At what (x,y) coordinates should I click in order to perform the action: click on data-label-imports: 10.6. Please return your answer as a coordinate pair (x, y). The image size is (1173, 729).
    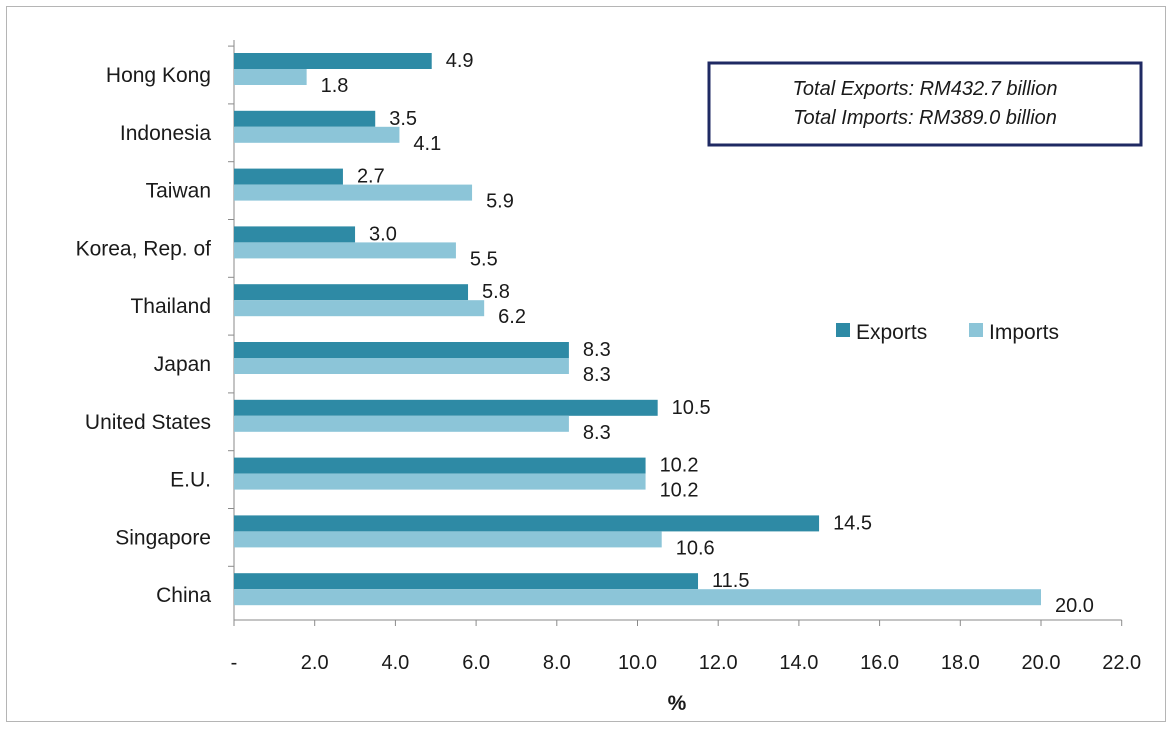
    Looking at the image, I should click on (695, 548).